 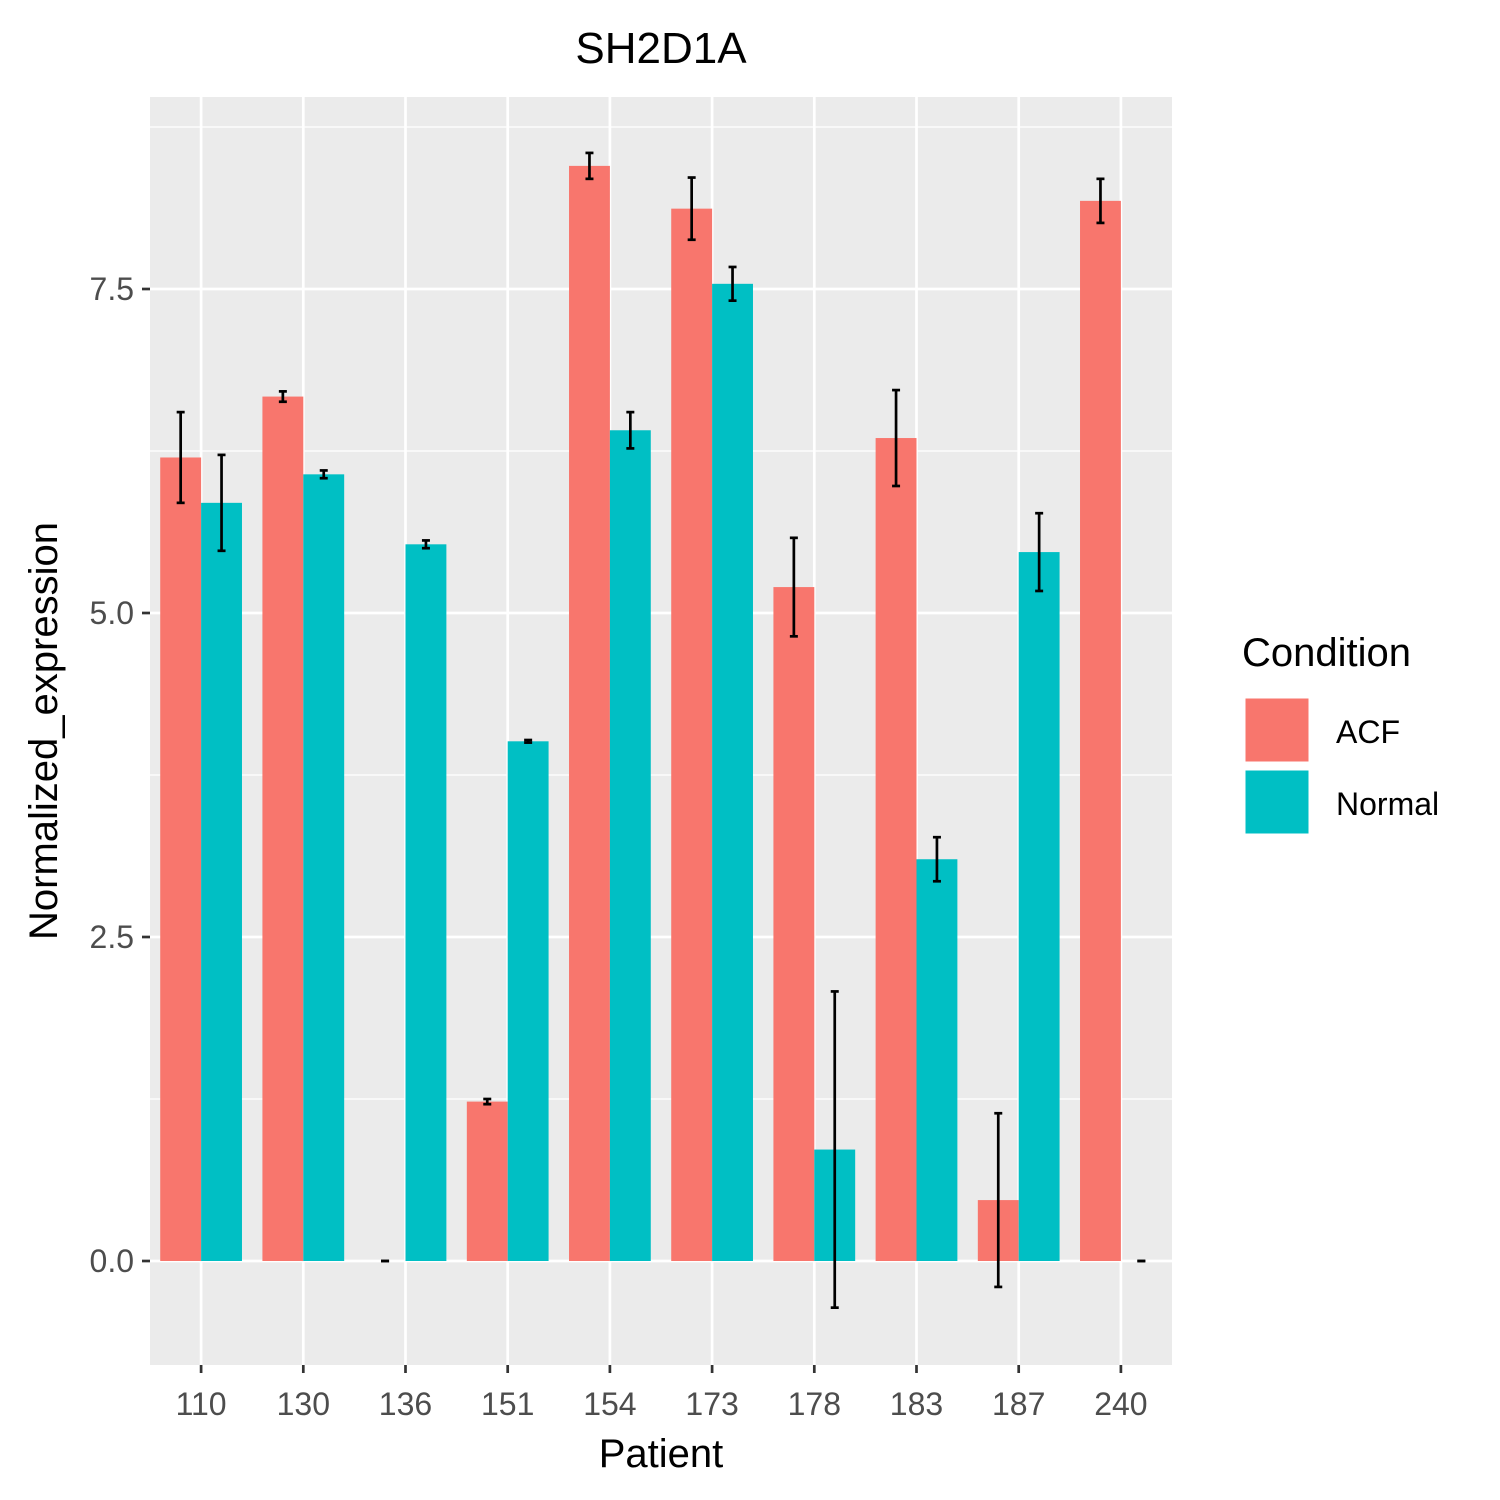 What do you see at coordinates (1018, 1404) in the screenshot?
I see `x-tick-label: 187` at bounding box center [1018, 1404].